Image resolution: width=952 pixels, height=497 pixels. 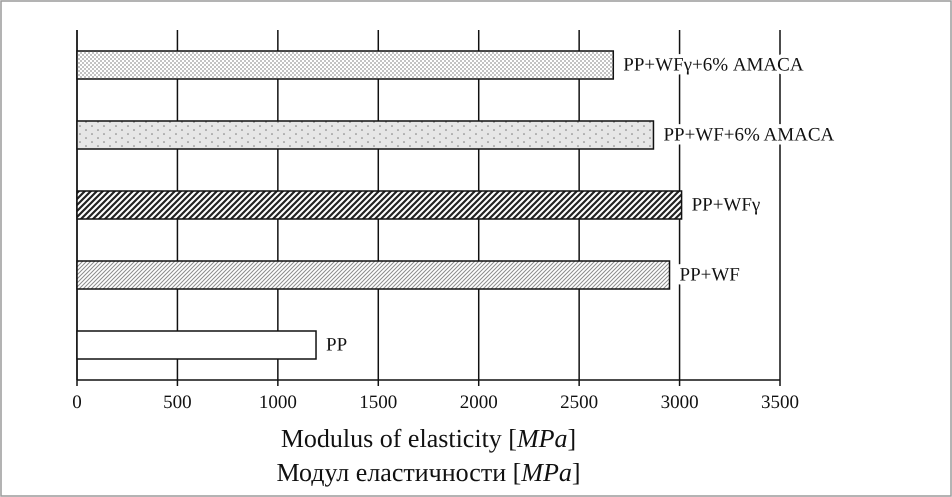 What do you see at coordinates (77, 402) in the screenshot?
I see `x-tick-label: 0` at bounding box center [77, 402].